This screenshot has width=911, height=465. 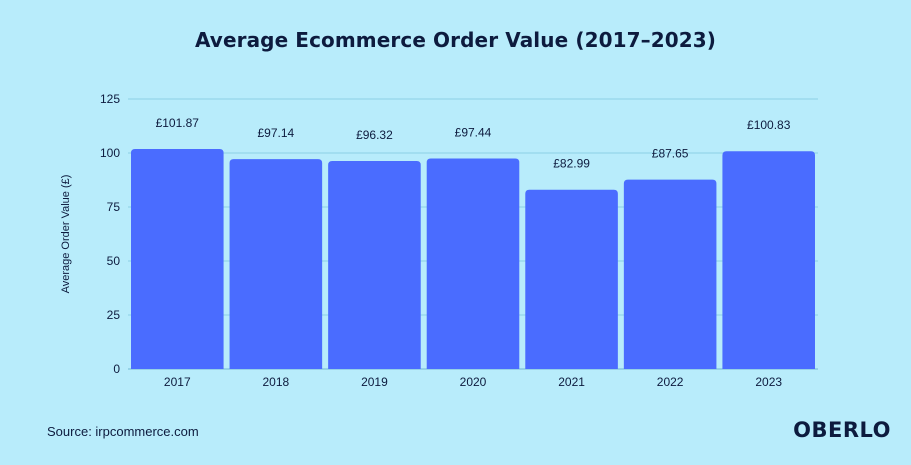 I want to click on x-tick-label: 2018, so click(x=276, y=382).